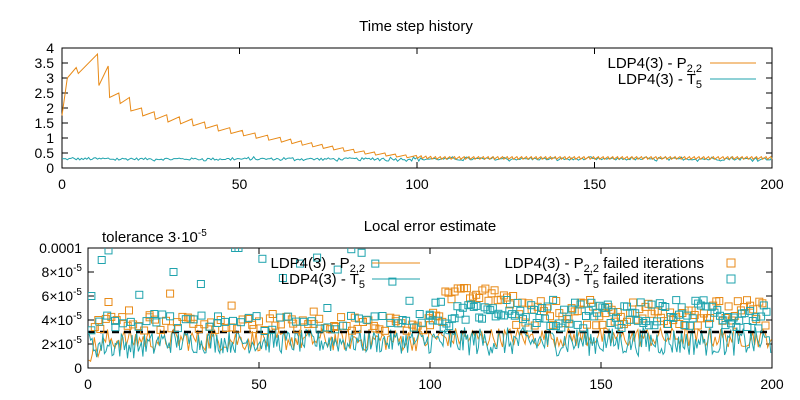  Describe the element at coordinates (77, 340) in the screenshot. I see `y-tick-label-exp: -5` at that location.